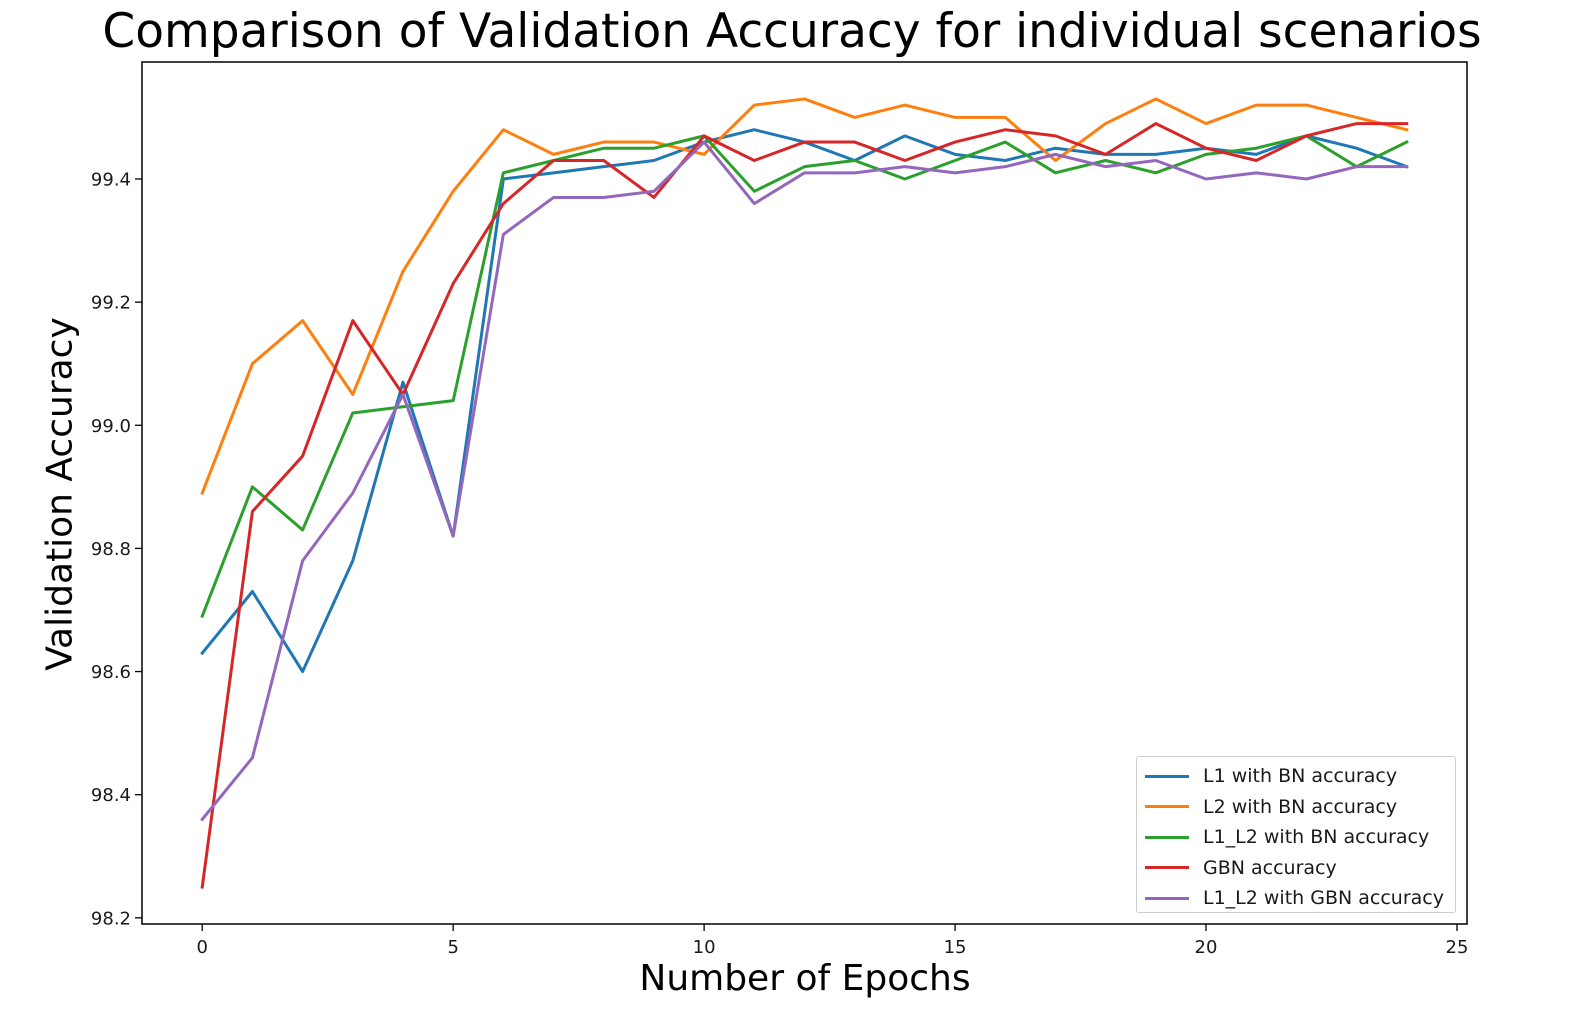 The width and height of the screenshot is (1584, 1034). I want to click on x-tick-label: 10, so click(704, 947).